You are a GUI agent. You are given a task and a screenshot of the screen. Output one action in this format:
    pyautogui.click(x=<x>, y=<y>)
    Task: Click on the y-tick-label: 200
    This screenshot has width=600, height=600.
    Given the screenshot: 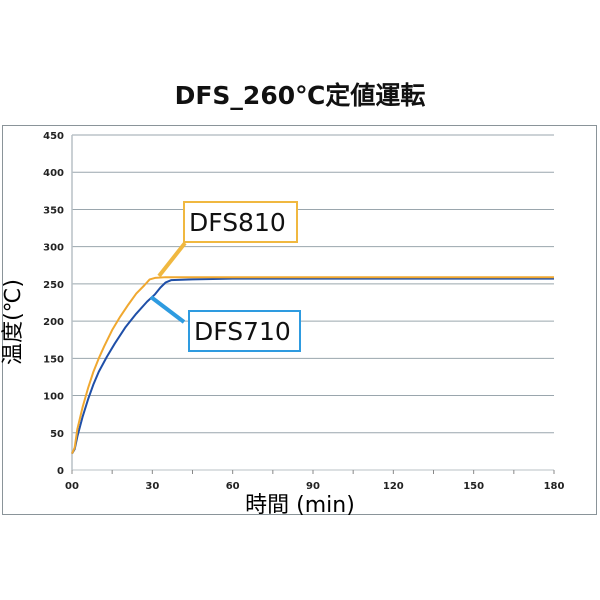 What is the action you would take?
    pyautogui.click(x=53, y=322)
    